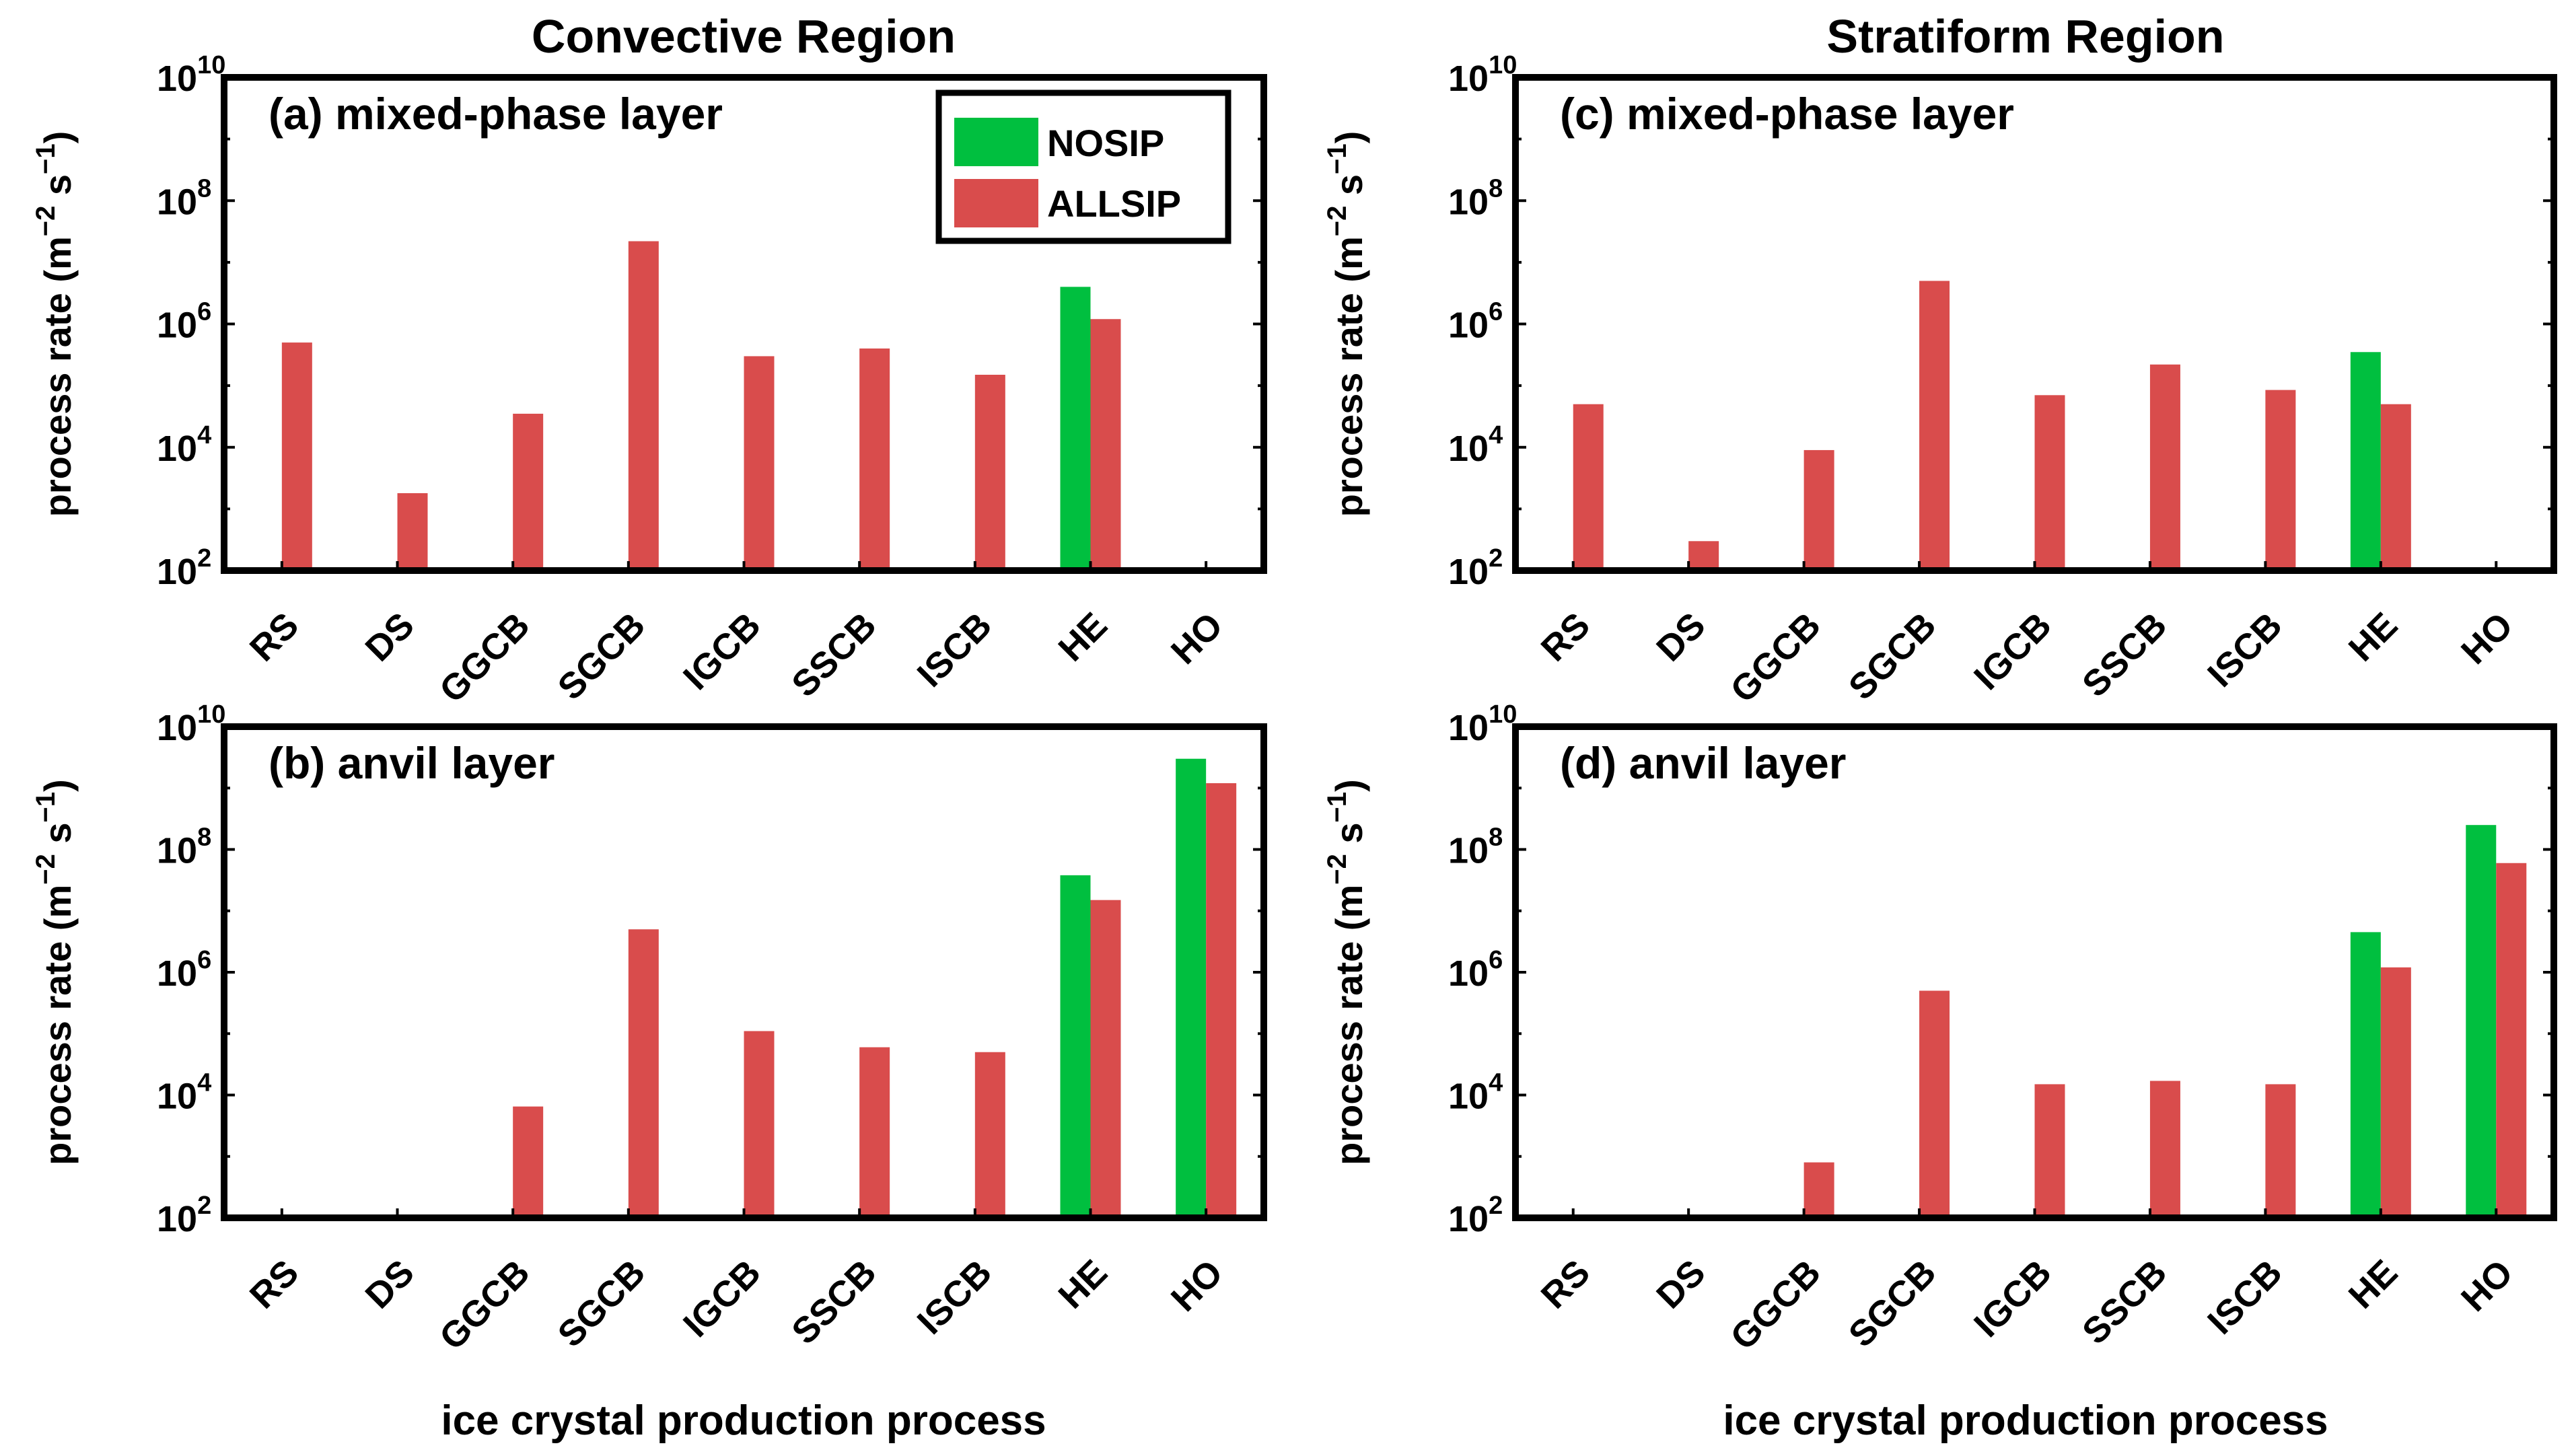 Image resolution: width=2572 pixels, height=1456 pixels. I want to click on legend-label-nosip: NOSIP, so click(1105, 143).